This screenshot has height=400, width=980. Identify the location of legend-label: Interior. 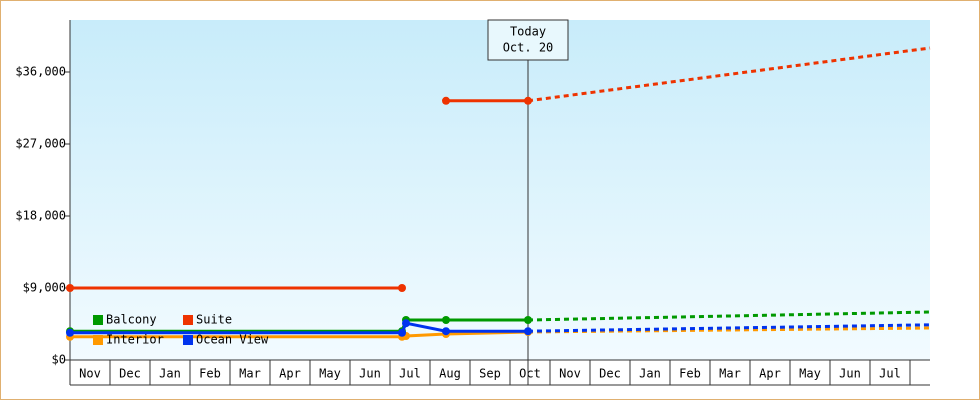
(135, 340).